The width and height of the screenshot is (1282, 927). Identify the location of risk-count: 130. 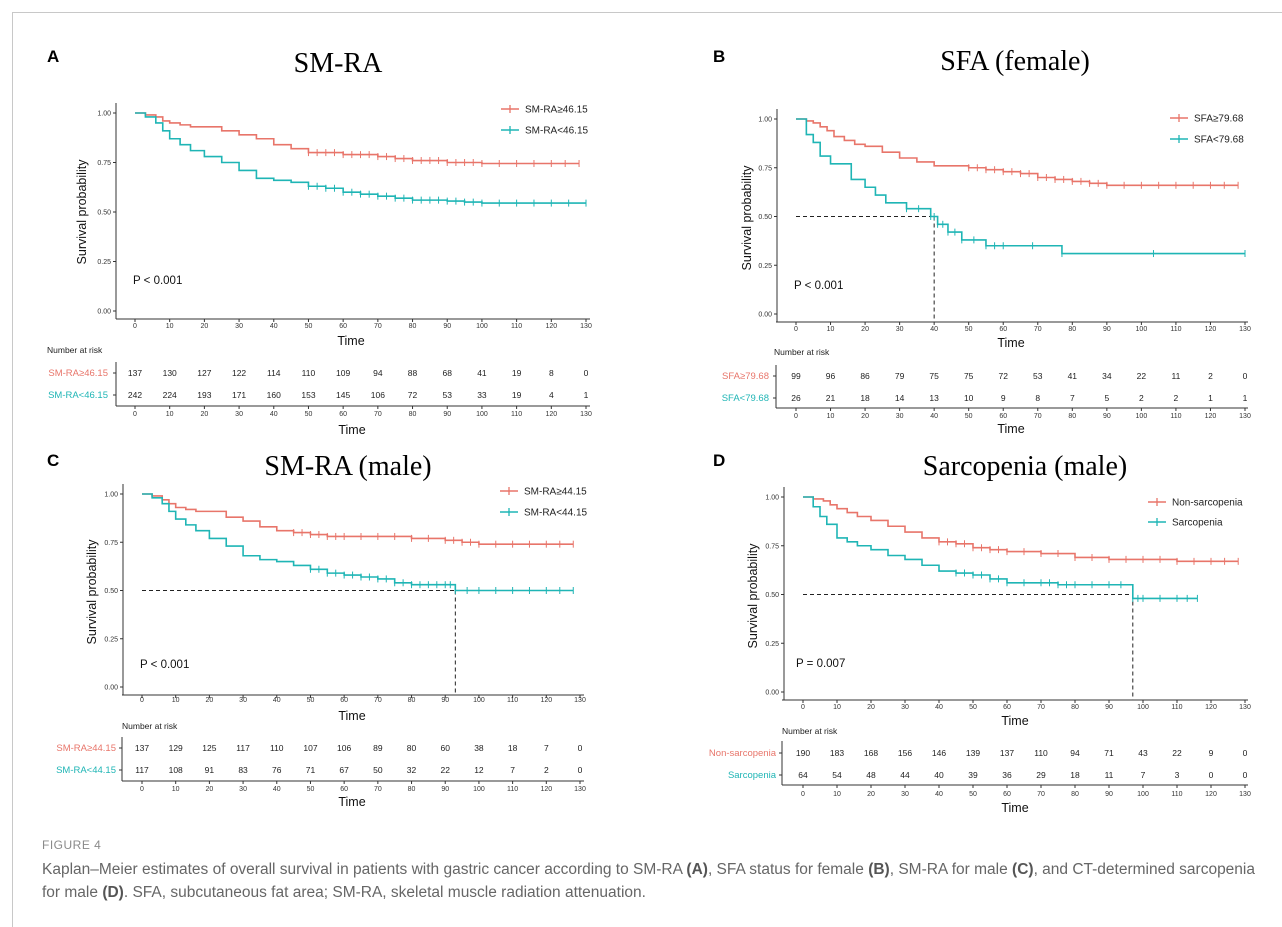
(170, 373).